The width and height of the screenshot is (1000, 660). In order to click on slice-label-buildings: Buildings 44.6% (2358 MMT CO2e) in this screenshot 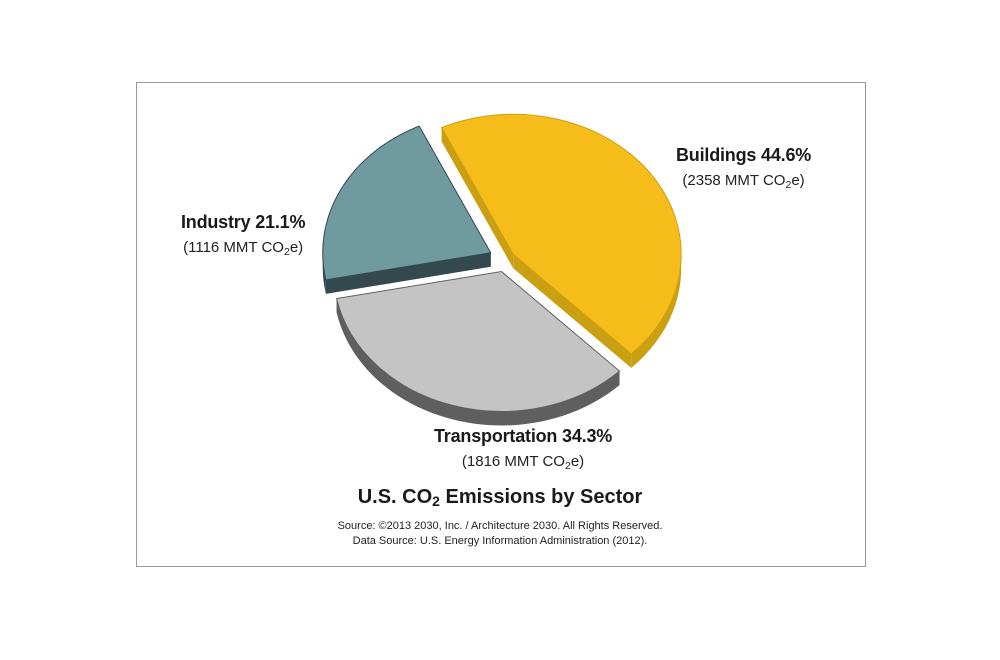, I will do `click(744, 168)`.